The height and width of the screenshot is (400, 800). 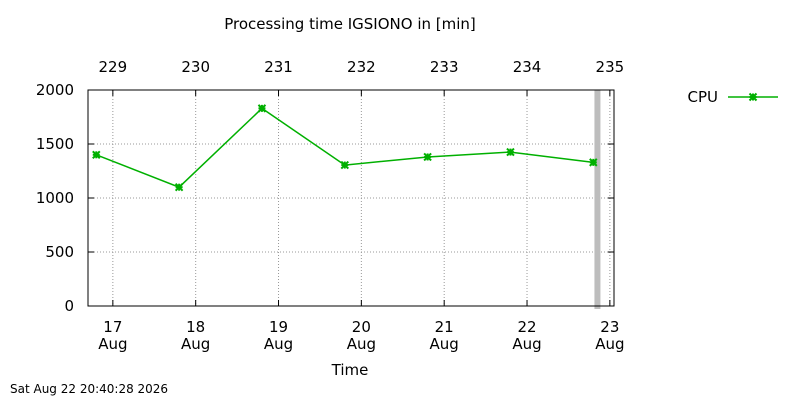 What do you see at coordinates (55, 144) in the screenshot?
I see `y-tick-label: 1500` at bounding box center [55, 144].